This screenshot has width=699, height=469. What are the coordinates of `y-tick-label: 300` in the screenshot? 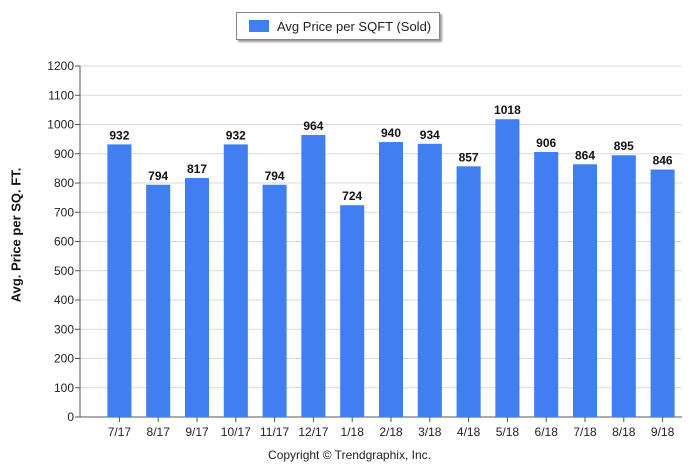 It's located at (64, 329).